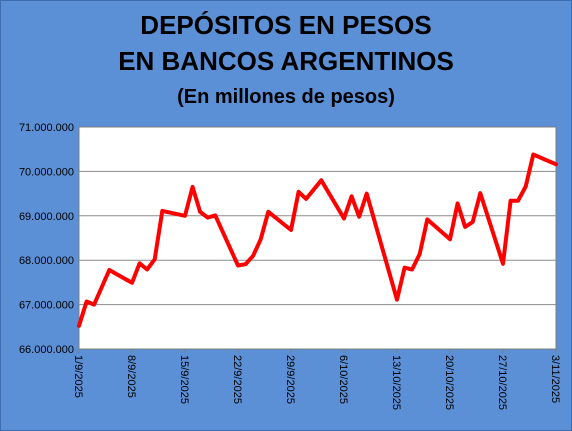 This screenshot has width=572, height=431. What do you see at coordinates (46, 128) in the screenshot?
I see `y-tick-label: 71.000.000` at bounding box center [46, 128].